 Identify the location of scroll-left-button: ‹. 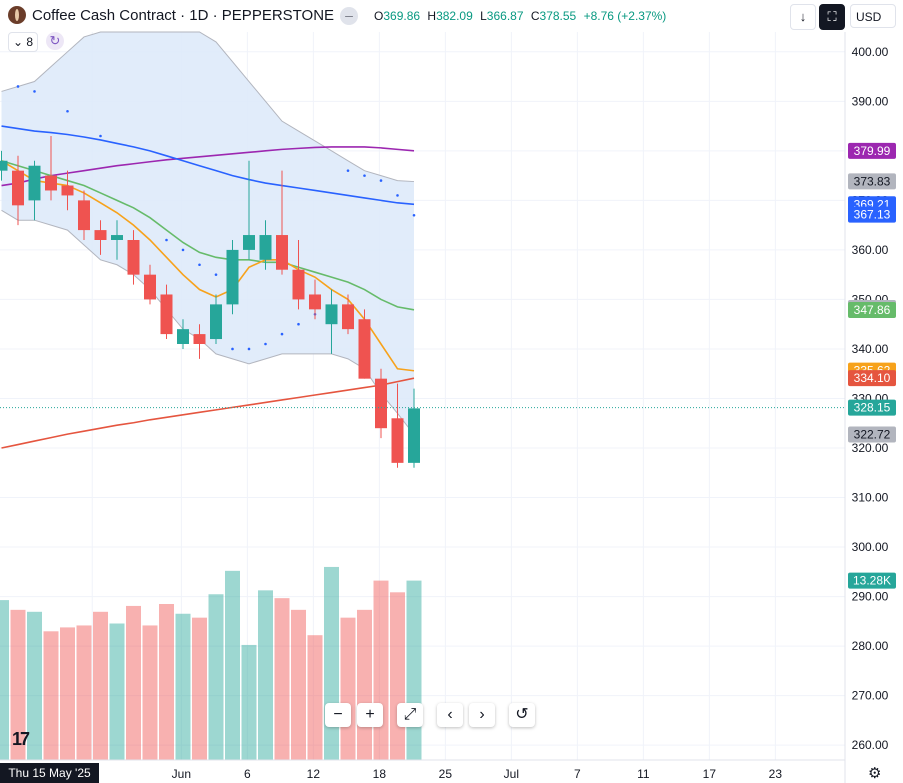
(450, 715).